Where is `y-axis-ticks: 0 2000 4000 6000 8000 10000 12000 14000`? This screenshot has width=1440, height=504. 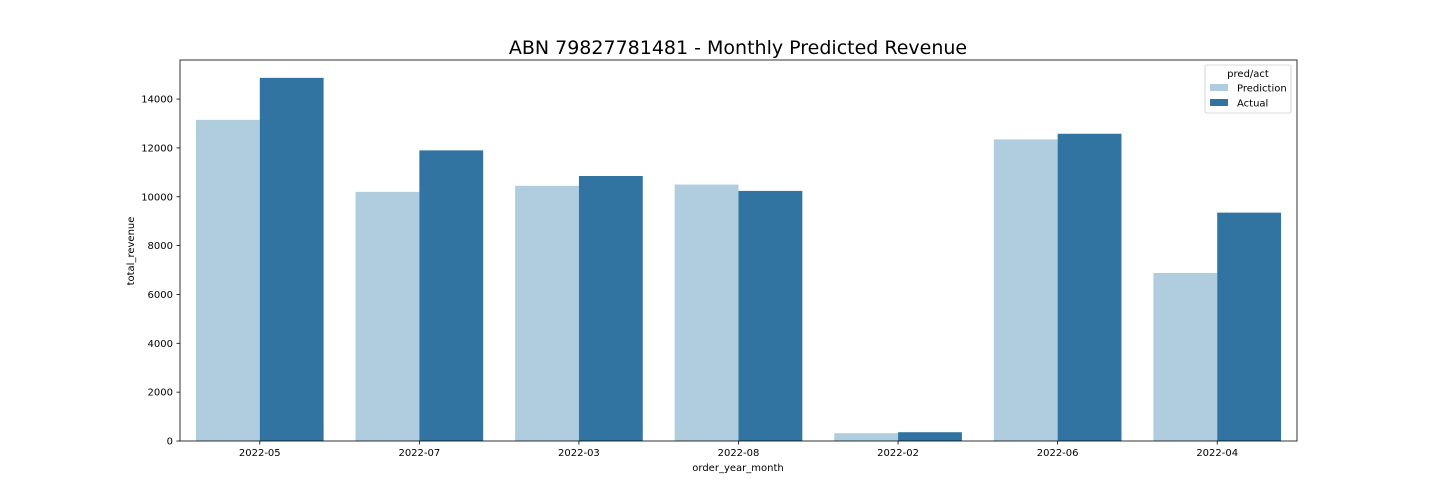 y-axis-ticks: 0 2000 4000 6000 8000 10000 12000 14000 is located at coordinates (160, 271).